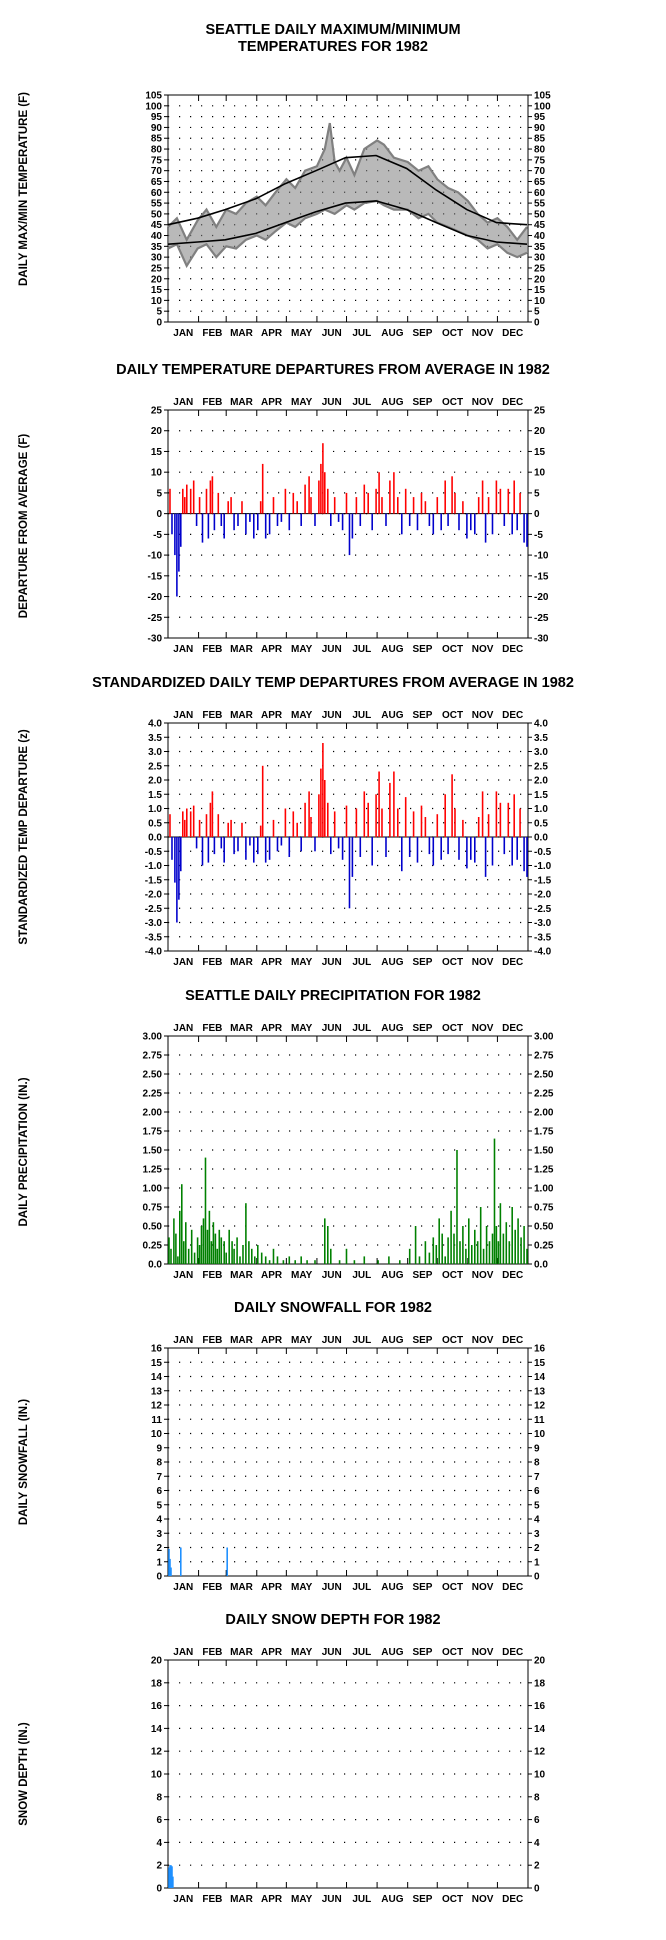 Image resolution: width=666 pixels, height=1940 pixels. Describe the element at coordinates (452, 715) in the screenshot. I see `std-month-label-top: OCT` at that location.